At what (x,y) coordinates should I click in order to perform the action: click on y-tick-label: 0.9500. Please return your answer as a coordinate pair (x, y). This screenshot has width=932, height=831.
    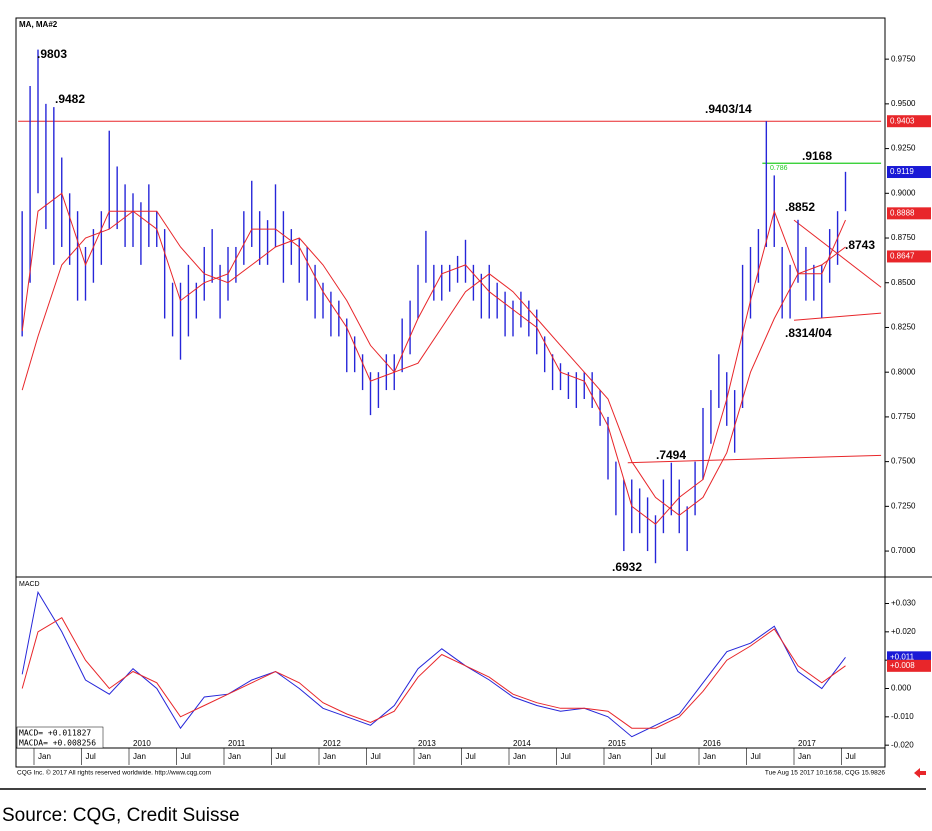
    Looking at the image, I should click on (903, 103).